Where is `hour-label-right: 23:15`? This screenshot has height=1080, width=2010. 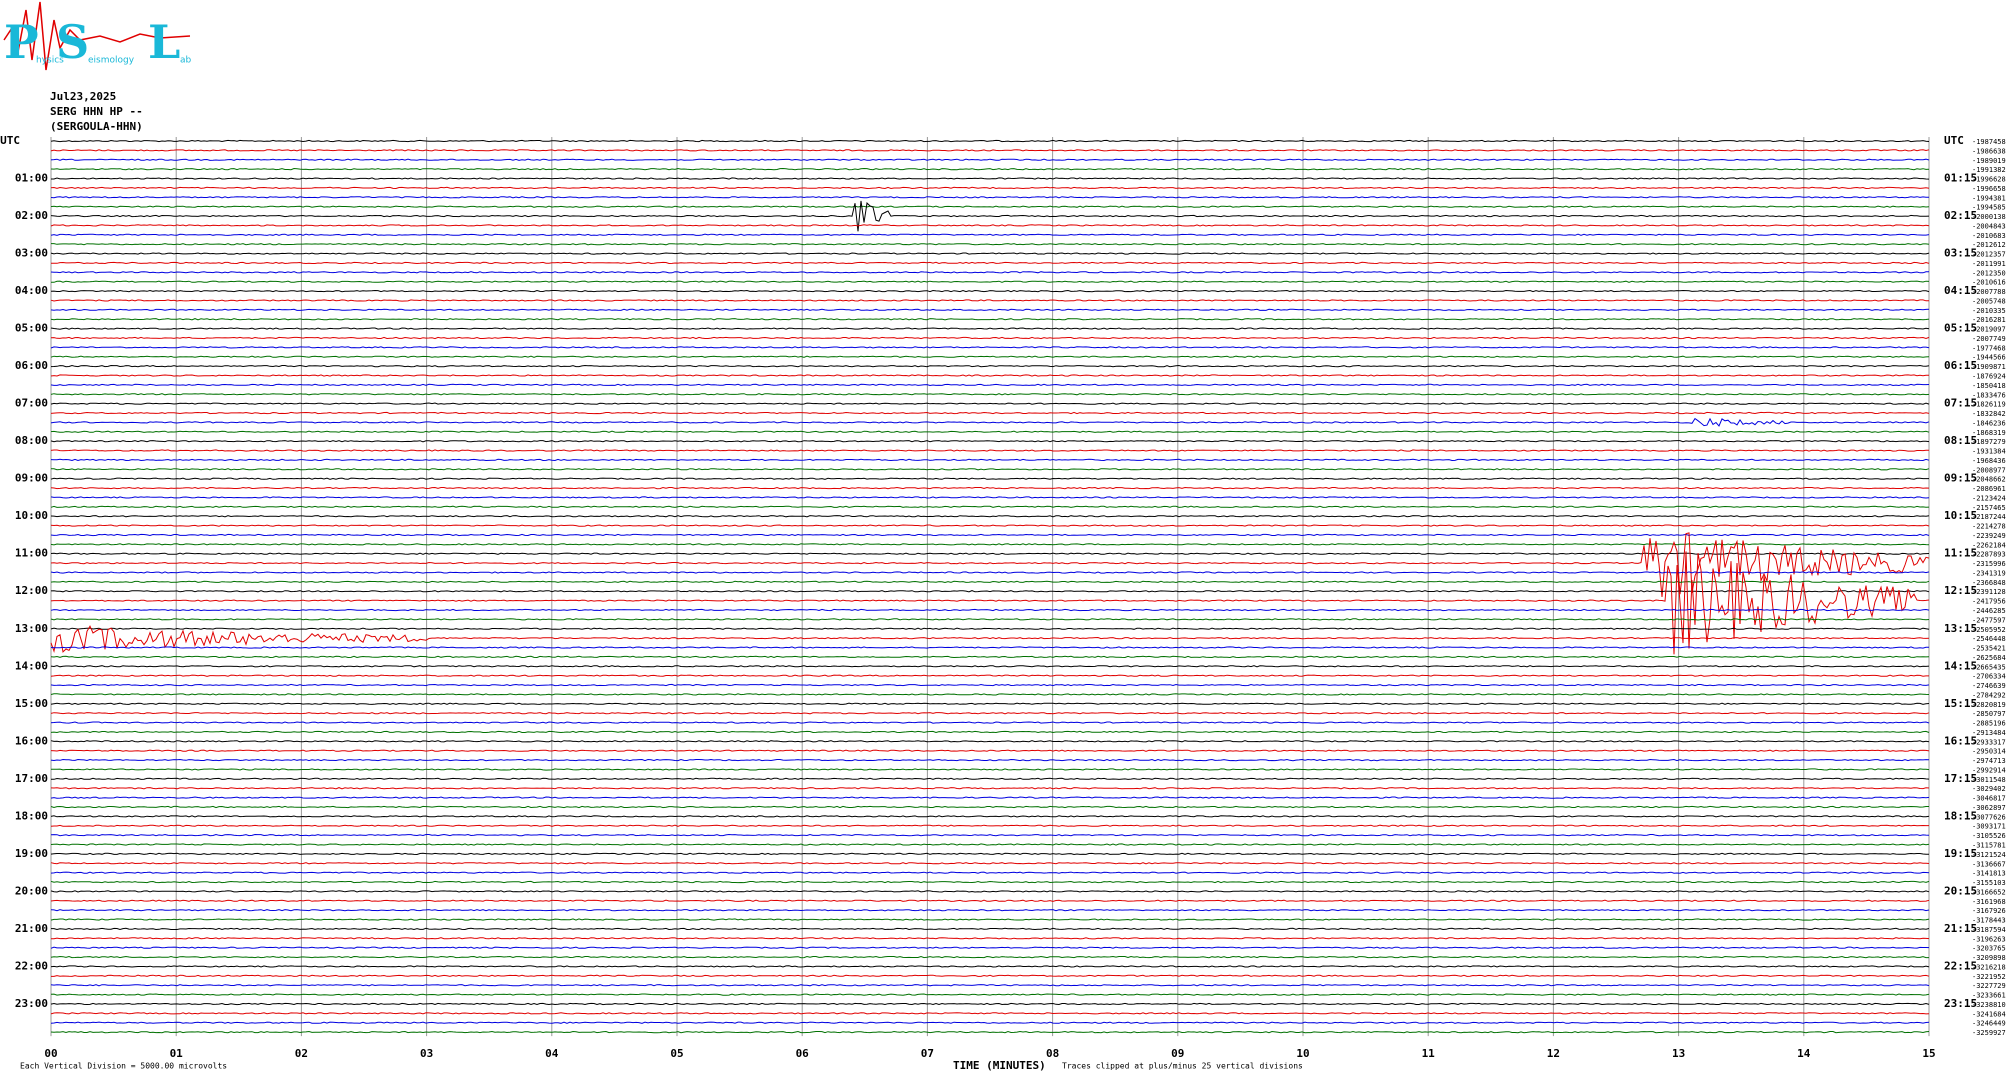
hour-label-right: 23:15 is located at coordinates (1960, 1003).